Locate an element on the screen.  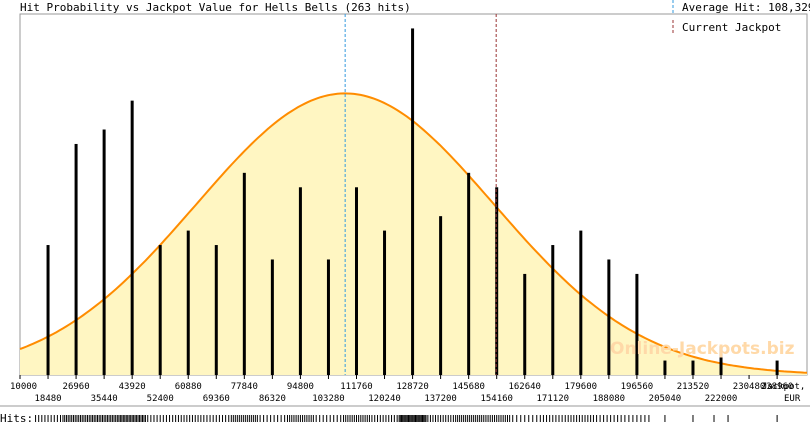
x-tick-label: 26960 is located at coordinates (76, 387).